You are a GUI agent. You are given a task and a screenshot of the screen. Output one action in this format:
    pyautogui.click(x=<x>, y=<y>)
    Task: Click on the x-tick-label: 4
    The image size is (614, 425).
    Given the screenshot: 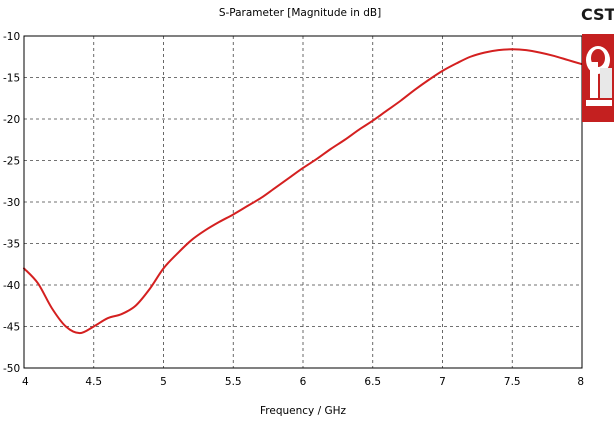 What is the action you would take?
    pyautogui.click(x=25, y=382)
    